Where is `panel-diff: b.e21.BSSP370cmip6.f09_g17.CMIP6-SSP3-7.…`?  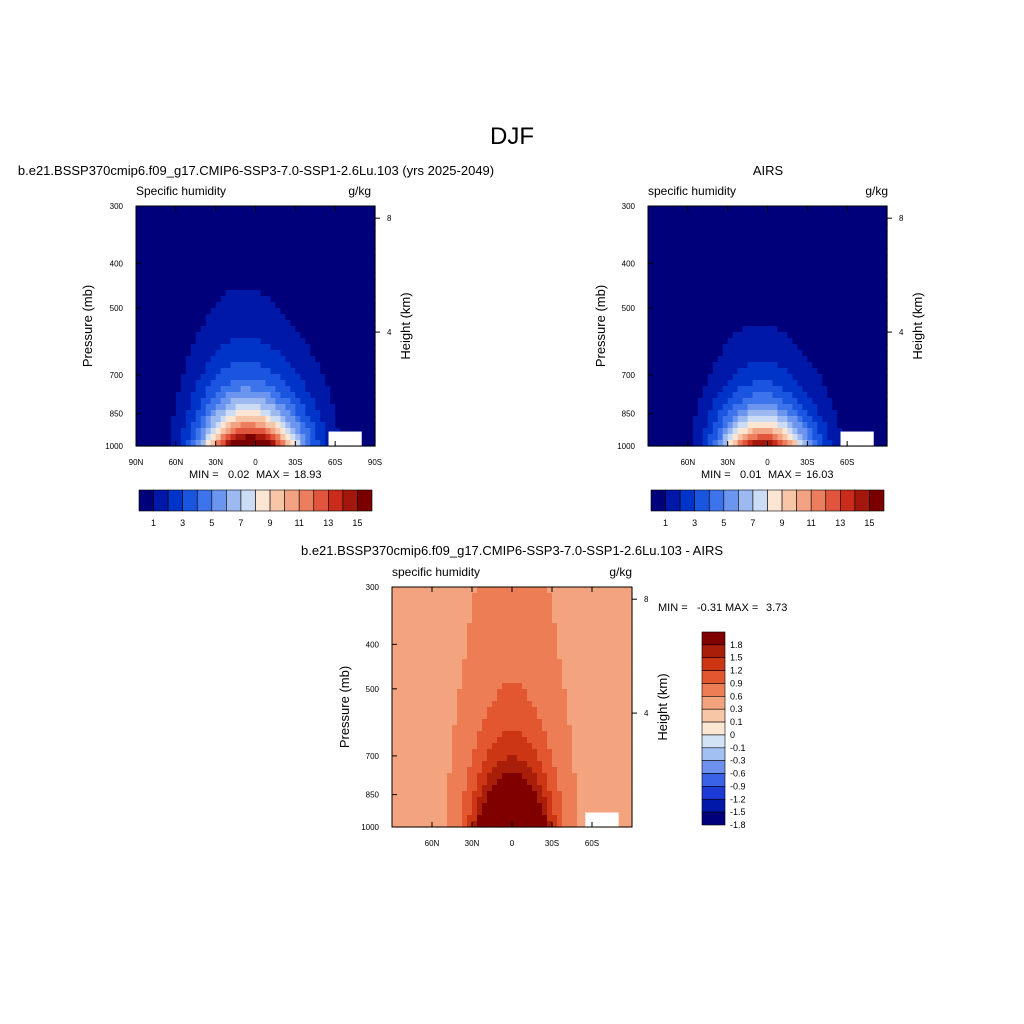 panel-diff: b.e21.BSSP370cmip6.f09_g17.CMIP6-SSP3-7.… is located at coordinates (544, 695).